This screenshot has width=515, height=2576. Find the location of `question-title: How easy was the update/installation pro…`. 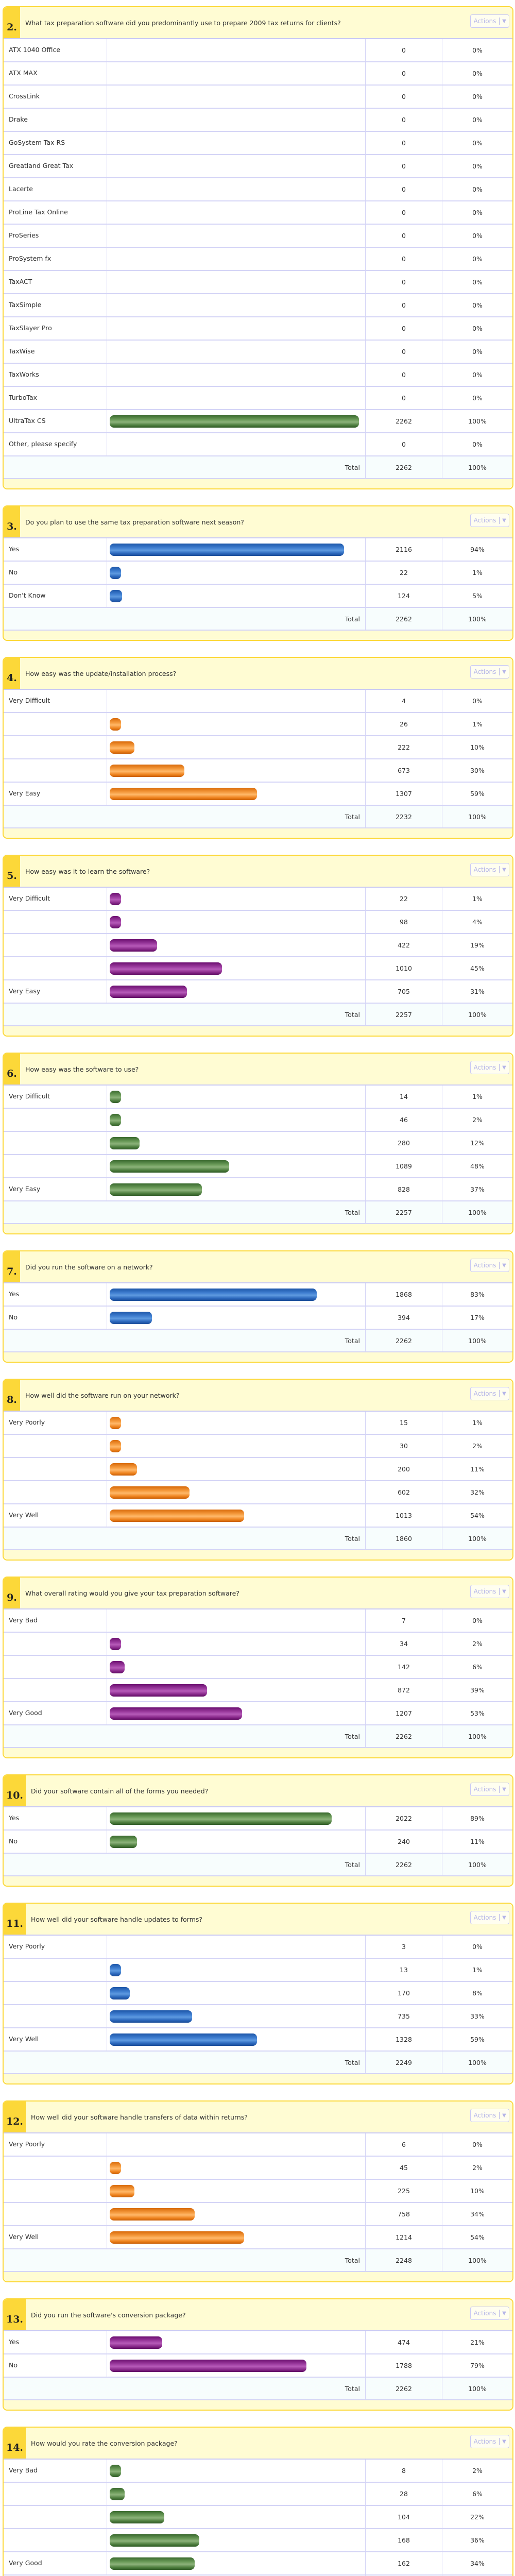

question-title: How easy was the update/installation pro… is located at coordinates (101, 673).